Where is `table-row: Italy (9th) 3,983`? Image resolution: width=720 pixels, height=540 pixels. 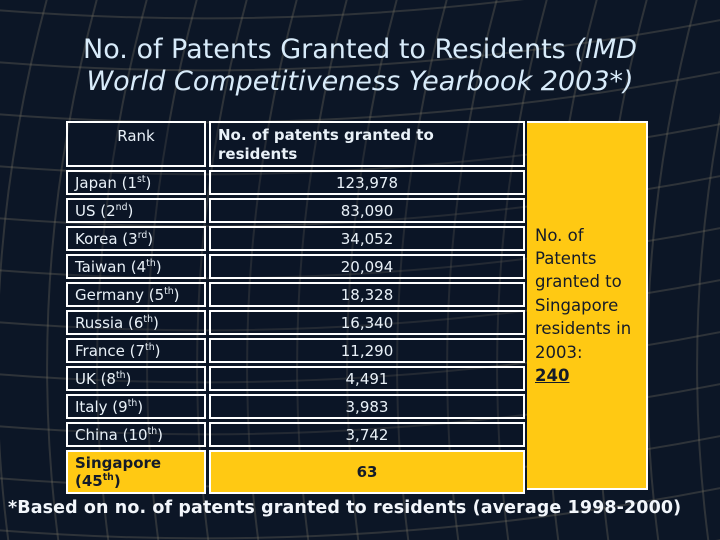 table-row: Italy (9th) 3,983 is located at coordinates (295, 406).